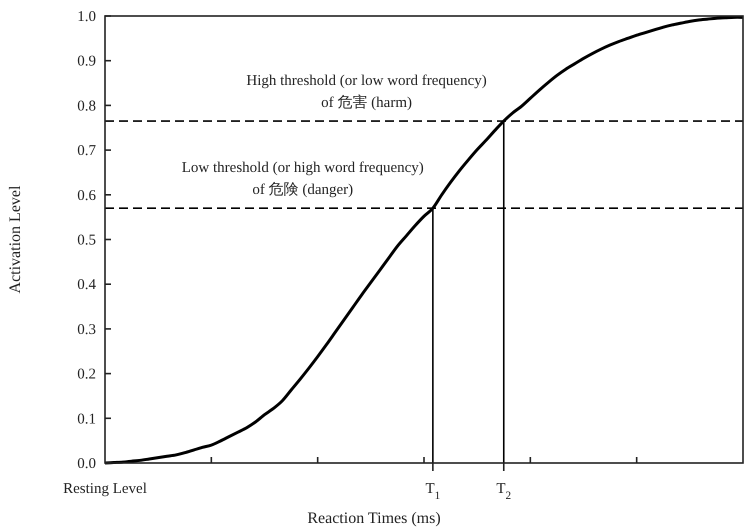 The height and width of the screenshot is (531, 744). Describe the element at coordinates (86, 106) in the screenshot. I see `y-tick-label: 0.8` at that location.